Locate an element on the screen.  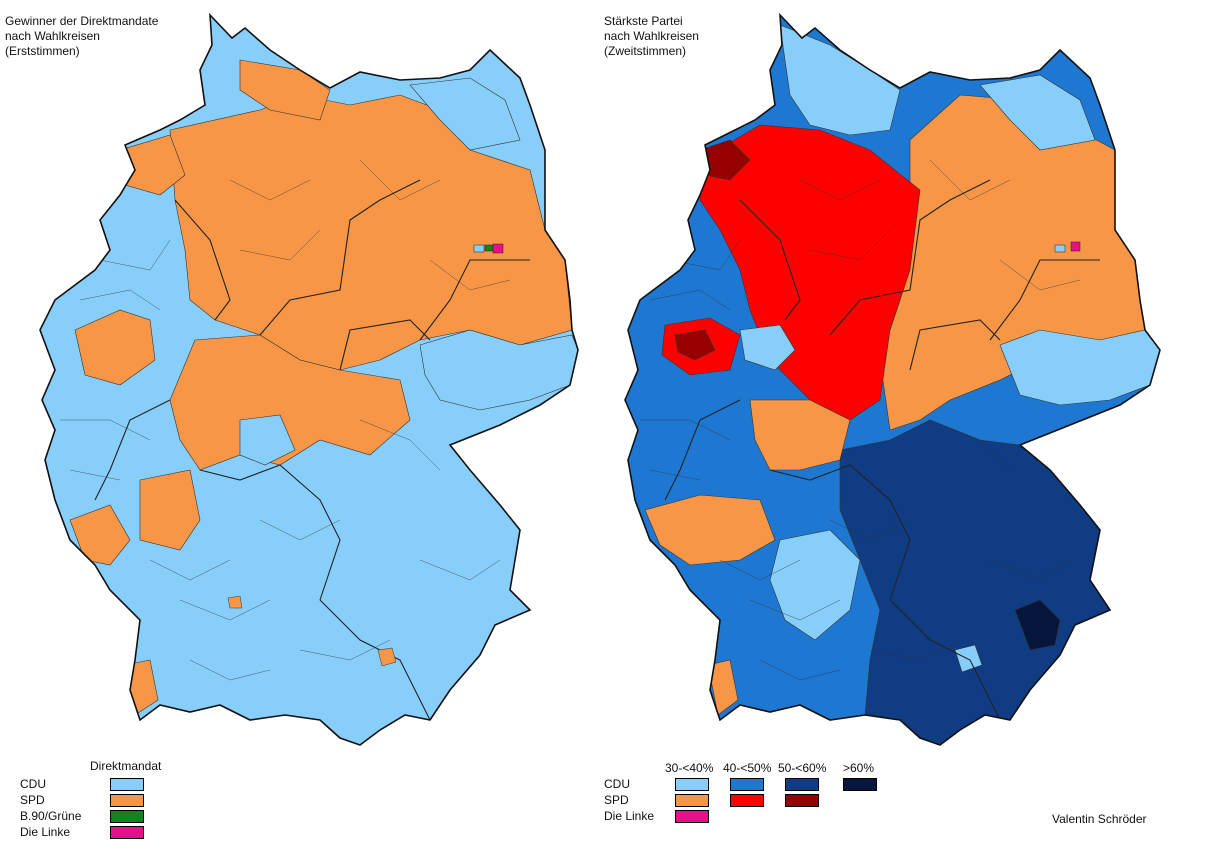
left-spd-region-hesse is located at coordinates (290, 402).